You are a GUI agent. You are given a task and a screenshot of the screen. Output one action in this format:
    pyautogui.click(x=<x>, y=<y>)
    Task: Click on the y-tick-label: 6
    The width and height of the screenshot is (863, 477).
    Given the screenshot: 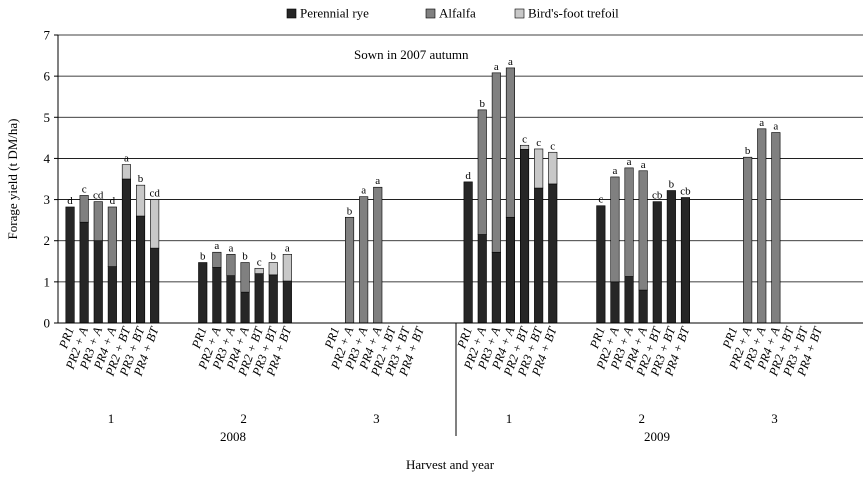 What is the action you would take?
    pyautogui.click(x=47, y=76)
    